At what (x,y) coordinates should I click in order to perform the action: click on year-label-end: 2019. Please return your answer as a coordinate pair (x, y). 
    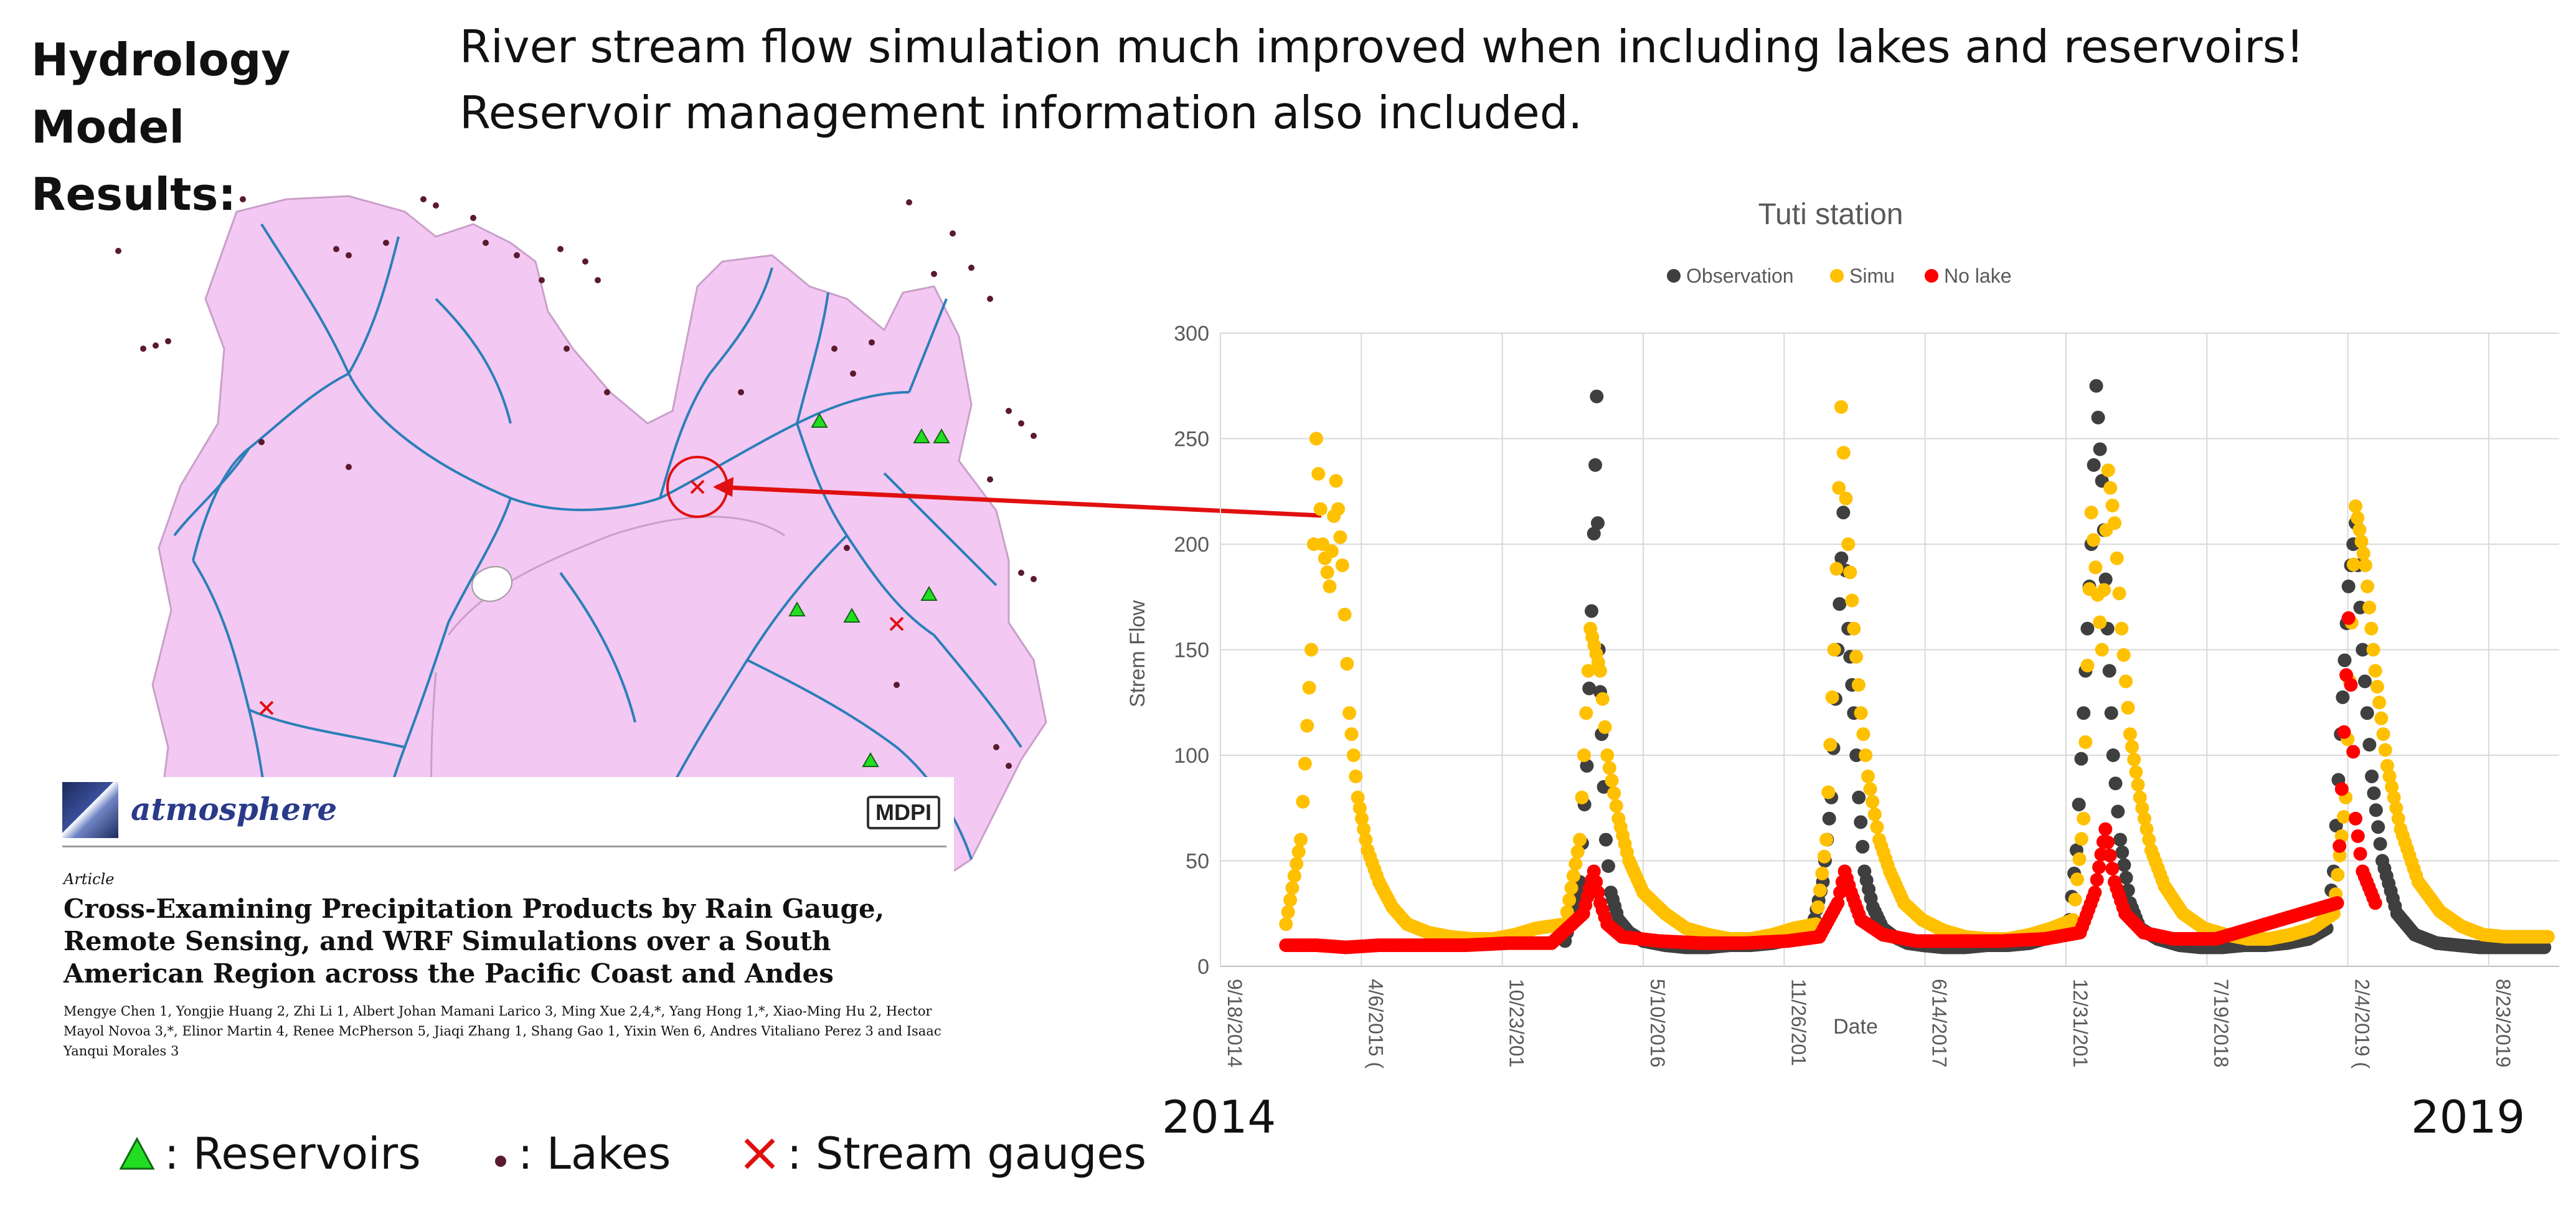
    Looking at the image, I should click on (2468, 1117).